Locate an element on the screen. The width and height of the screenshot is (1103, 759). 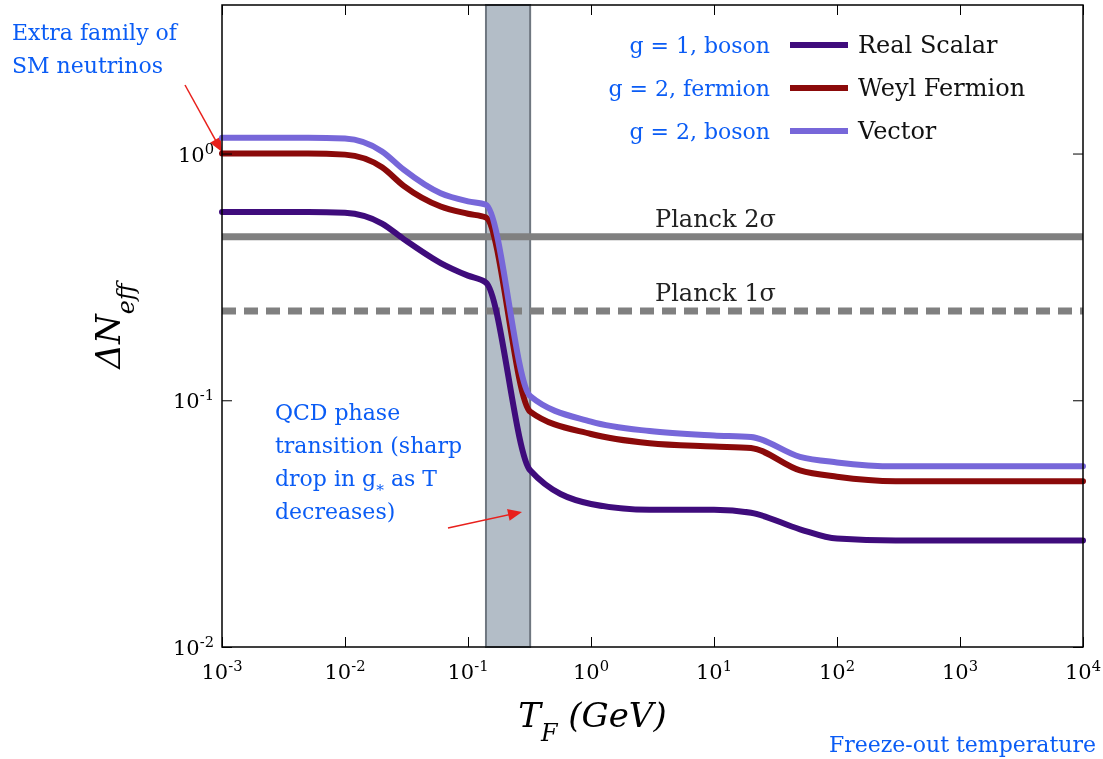
ref-line-label: Planck 2σ is located at coordinates (715, 218).